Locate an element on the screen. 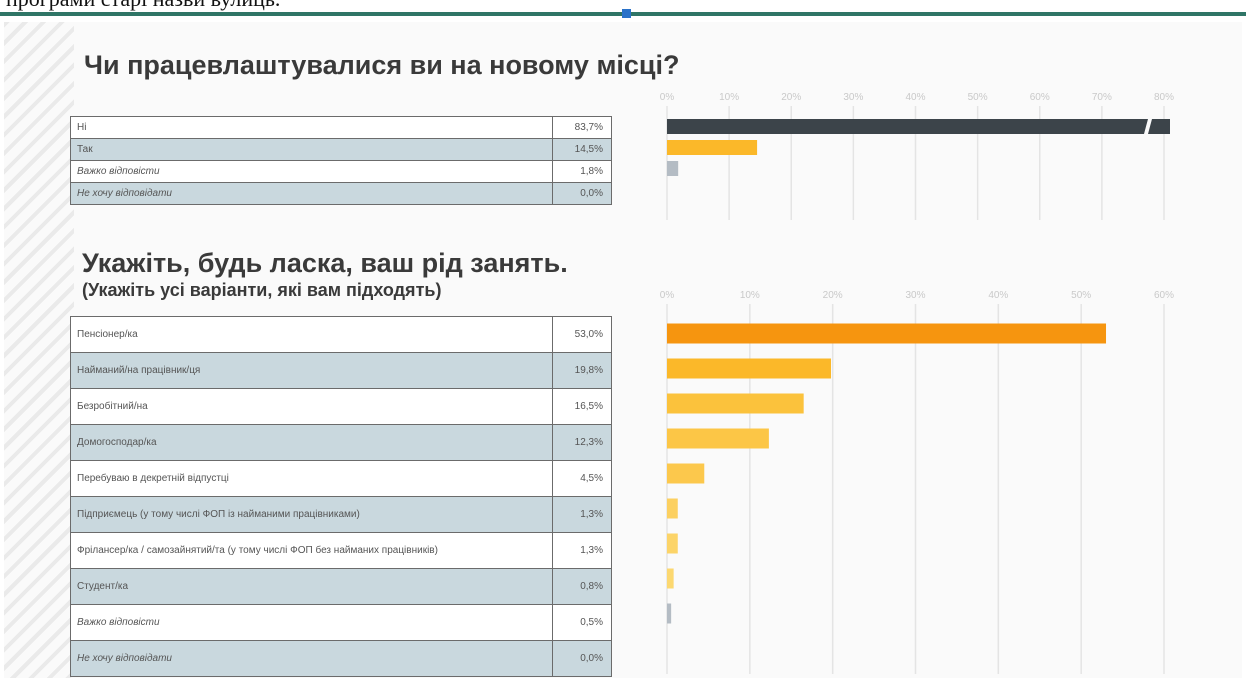 The height and width of the screenshot is (678, 1246). row-label: Студент/ка is located at coordinates (312, 586).